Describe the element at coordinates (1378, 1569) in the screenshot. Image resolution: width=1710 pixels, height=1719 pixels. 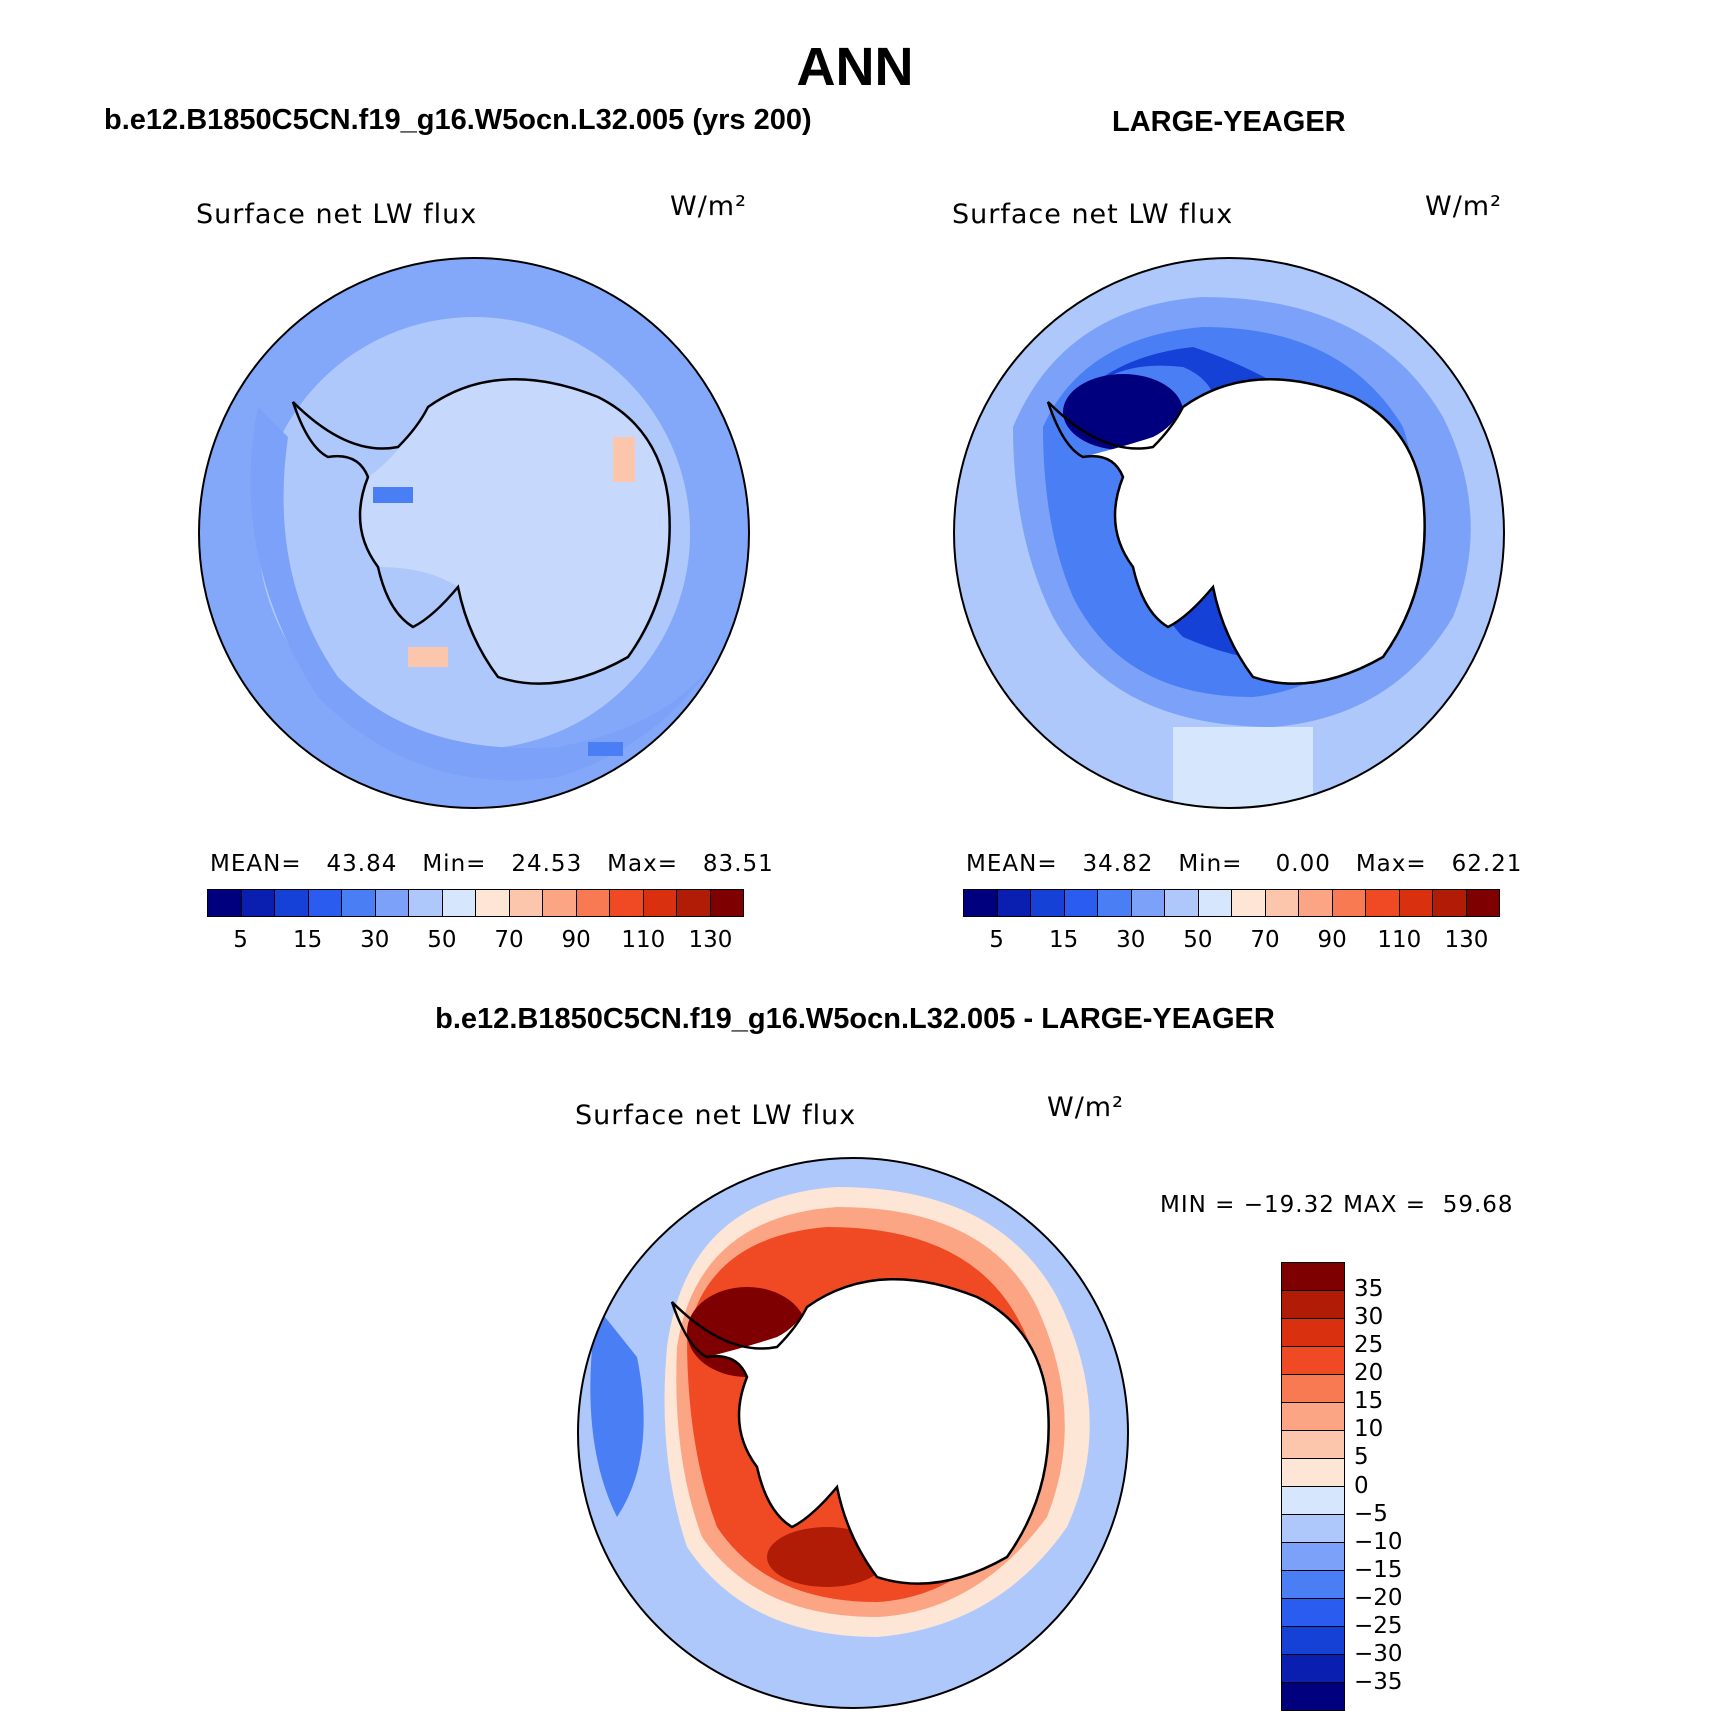
I see `colorbar-tick-label: −15` at that location.